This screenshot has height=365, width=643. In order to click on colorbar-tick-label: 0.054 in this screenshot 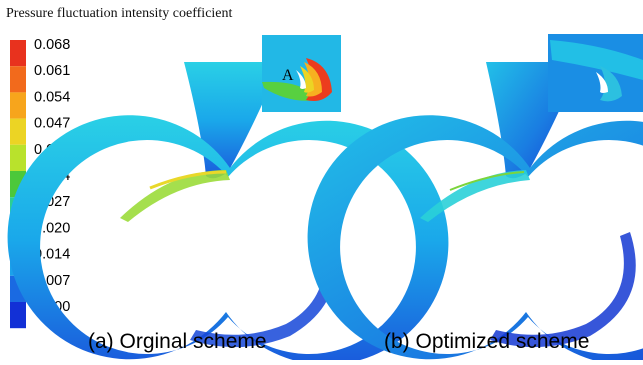, I will do `click(52, 97)`.